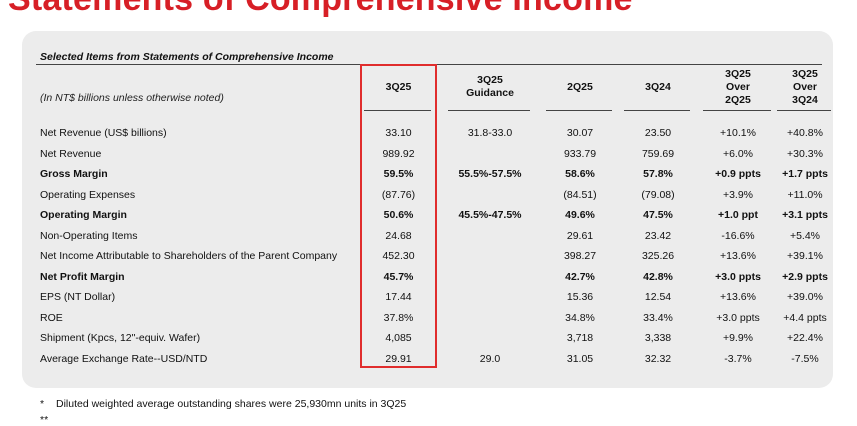  What do you see at coordinates (124, 358) in the screenshot?
I see `row-label: Average Exchange Rate--USD/NTD` at bounding box center [124, 358].